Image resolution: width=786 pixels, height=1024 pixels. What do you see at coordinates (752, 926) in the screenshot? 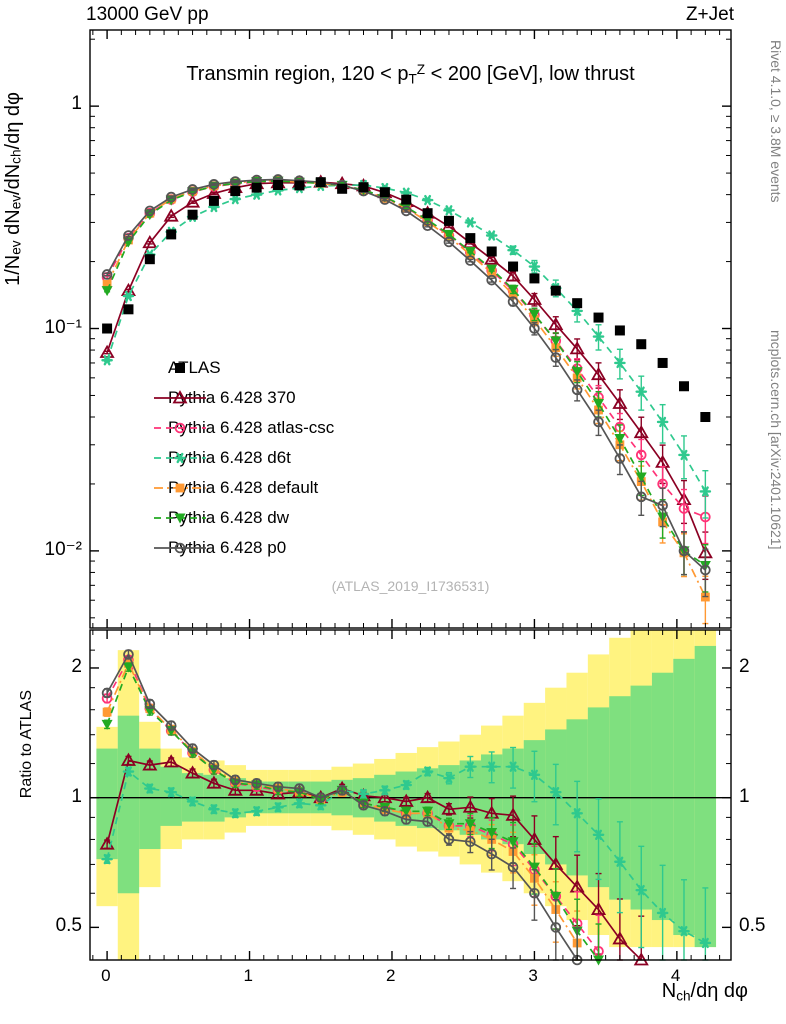
I see `ratio-y-tick-right-2: 0.5` at bounding box center [752, 926].